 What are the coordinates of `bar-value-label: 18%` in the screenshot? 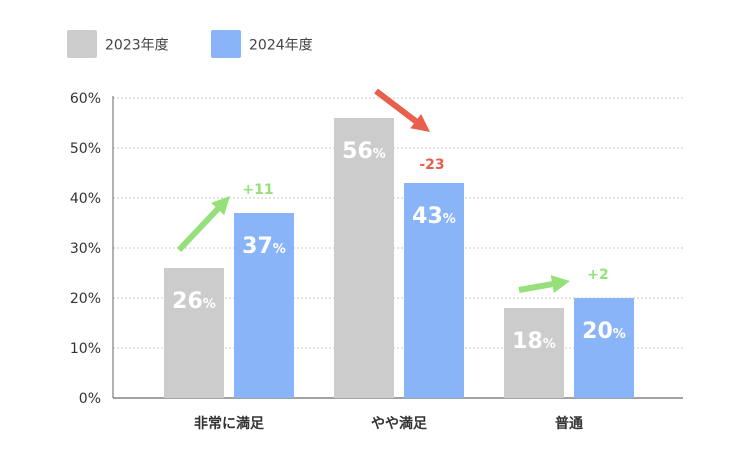 It's located at (534, 341).